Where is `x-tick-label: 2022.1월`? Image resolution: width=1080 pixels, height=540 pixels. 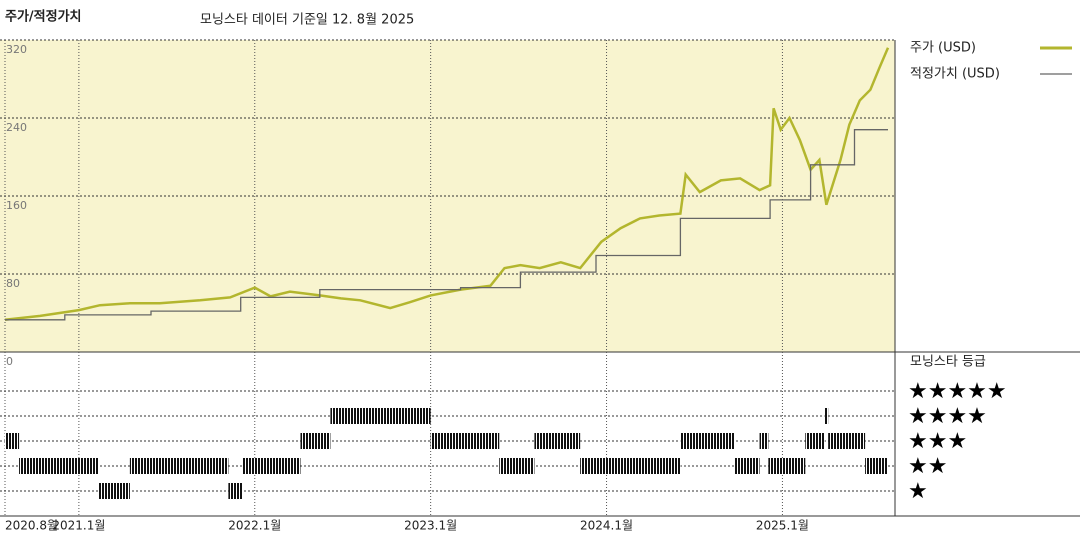
x-tick-label: 2022.1월 is located at coordinates (254, 526).